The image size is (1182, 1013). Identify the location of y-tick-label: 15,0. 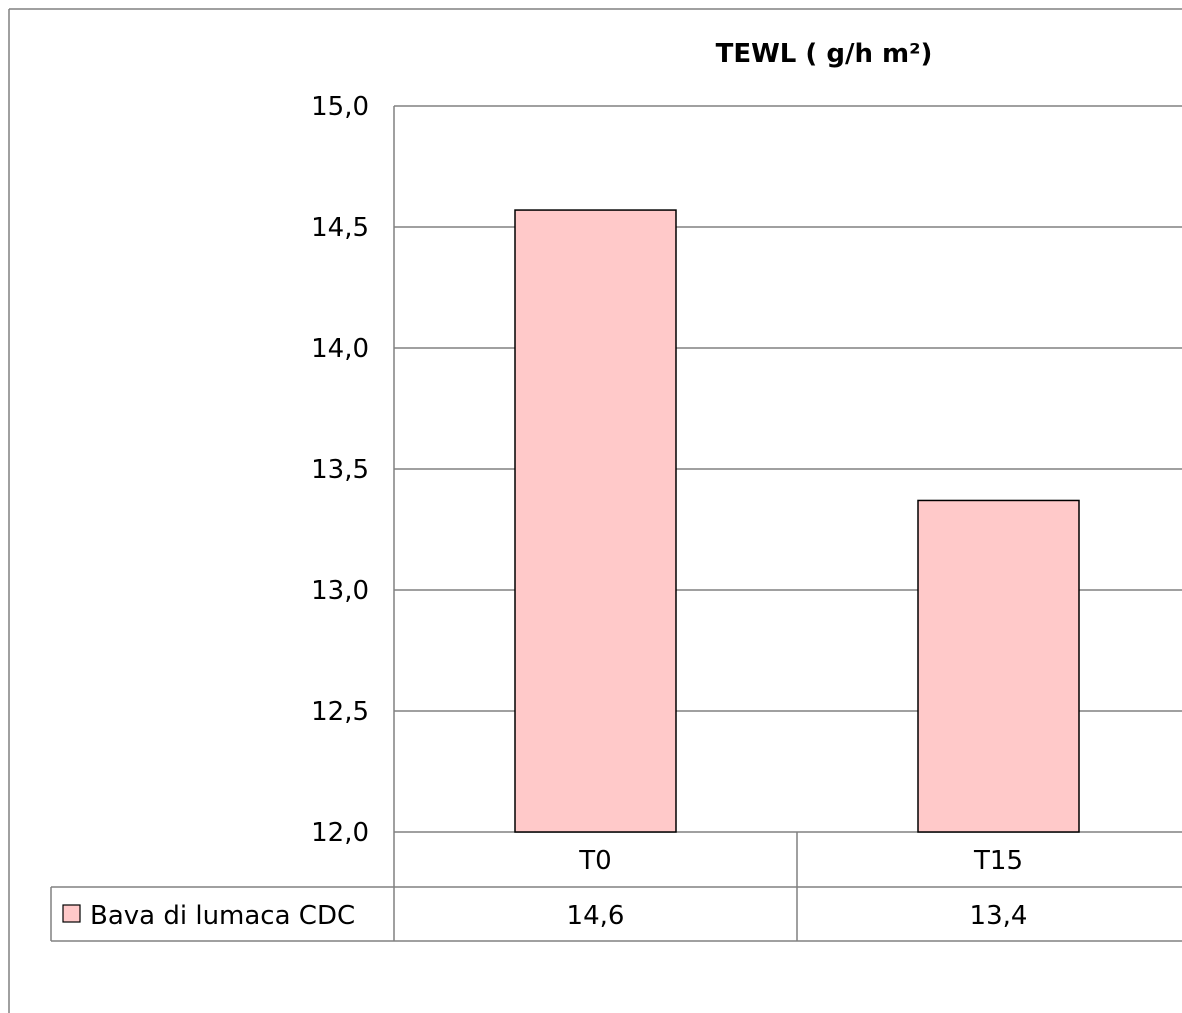
(340, 107).